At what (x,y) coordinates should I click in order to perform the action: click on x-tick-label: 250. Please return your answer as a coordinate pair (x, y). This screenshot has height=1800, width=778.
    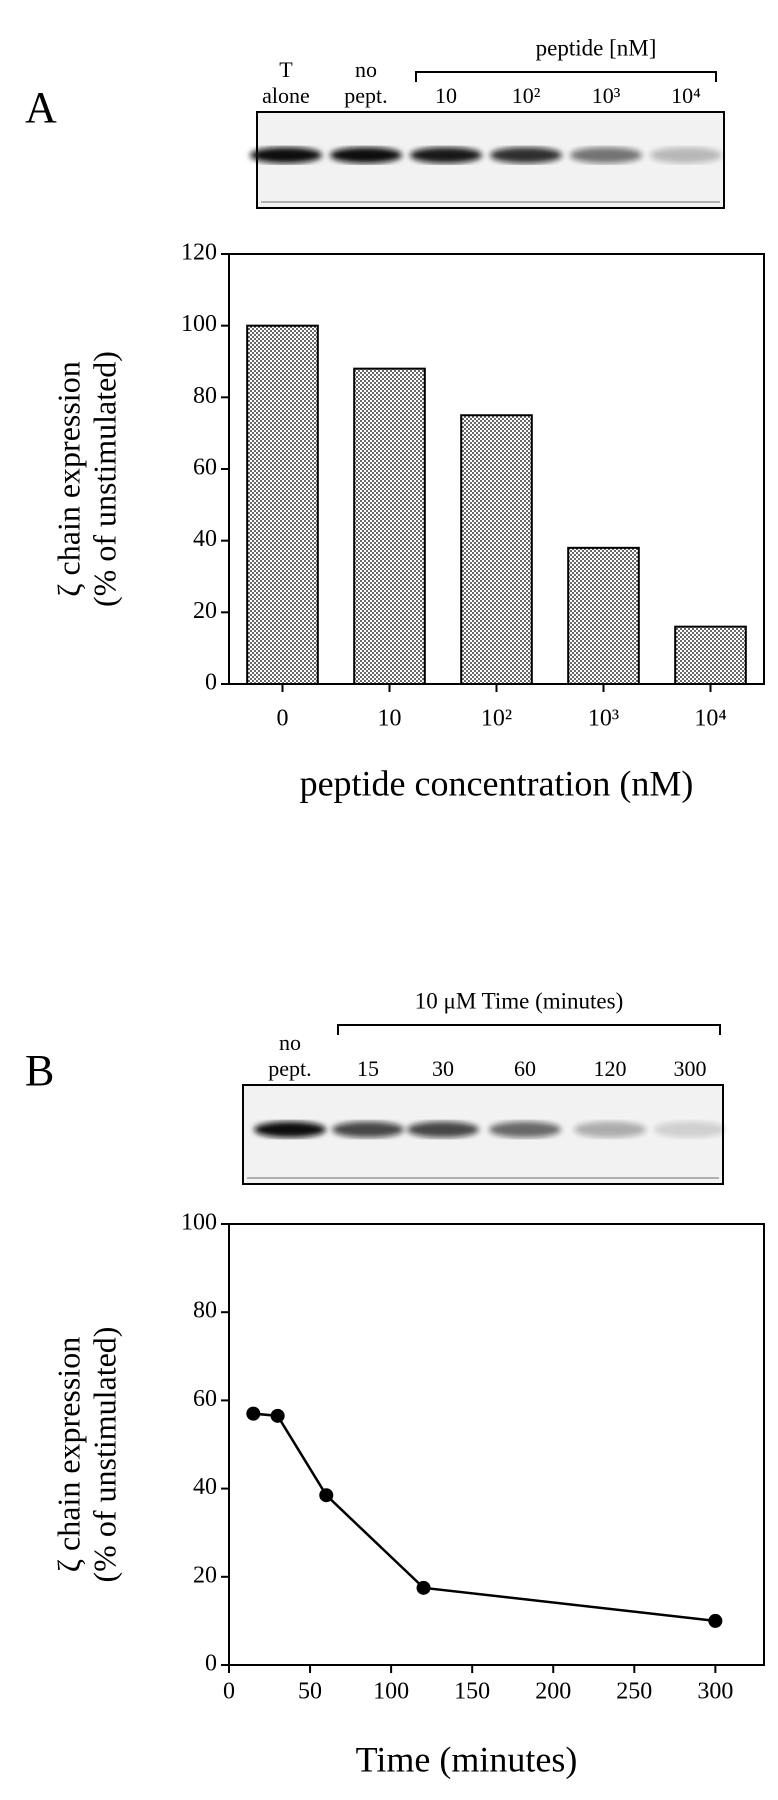
    Looking at the image, I should click on (634, 1692).